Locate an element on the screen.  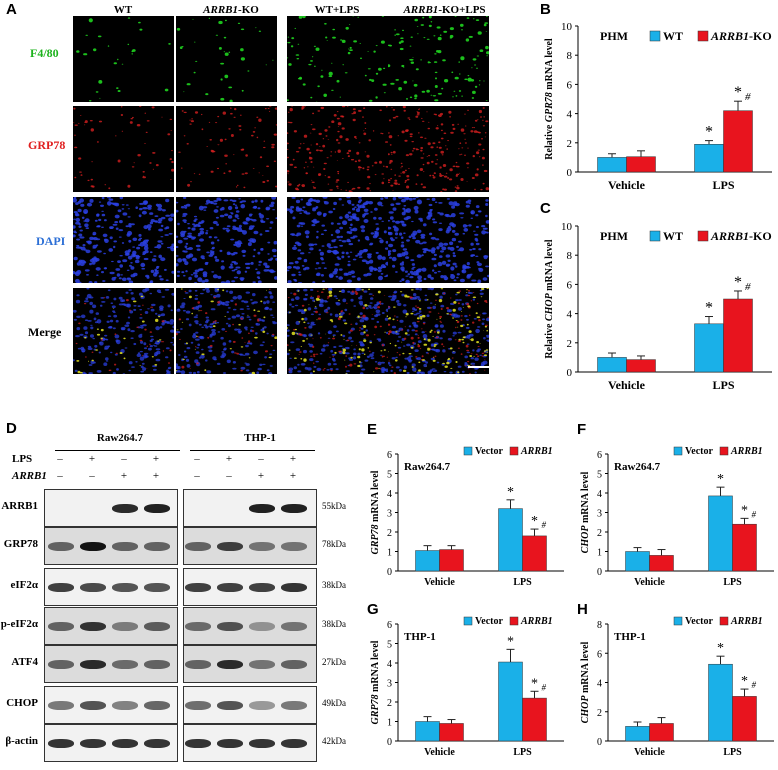
y-tick-label: 3 is located at coordinates (599, 514).